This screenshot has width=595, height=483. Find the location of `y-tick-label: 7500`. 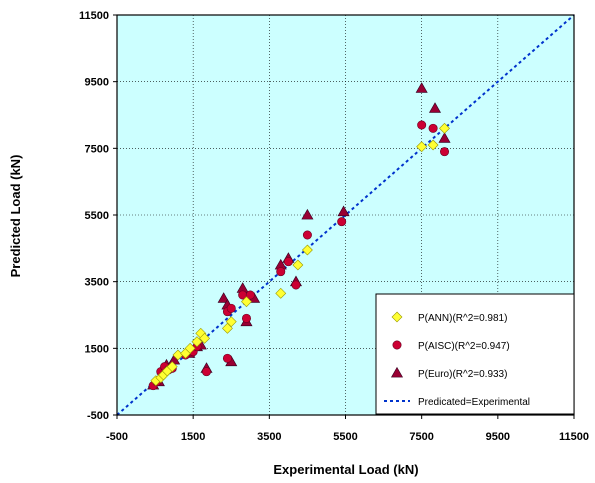

y-tick-label: 7500 is located at coordinates (97, 149).